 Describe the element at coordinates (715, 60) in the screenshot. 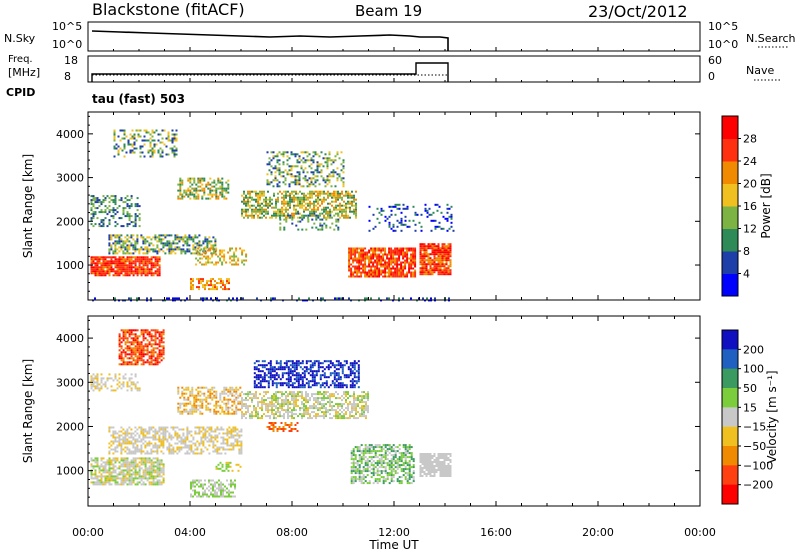

I see `nave-tick-high: 60` at that location.